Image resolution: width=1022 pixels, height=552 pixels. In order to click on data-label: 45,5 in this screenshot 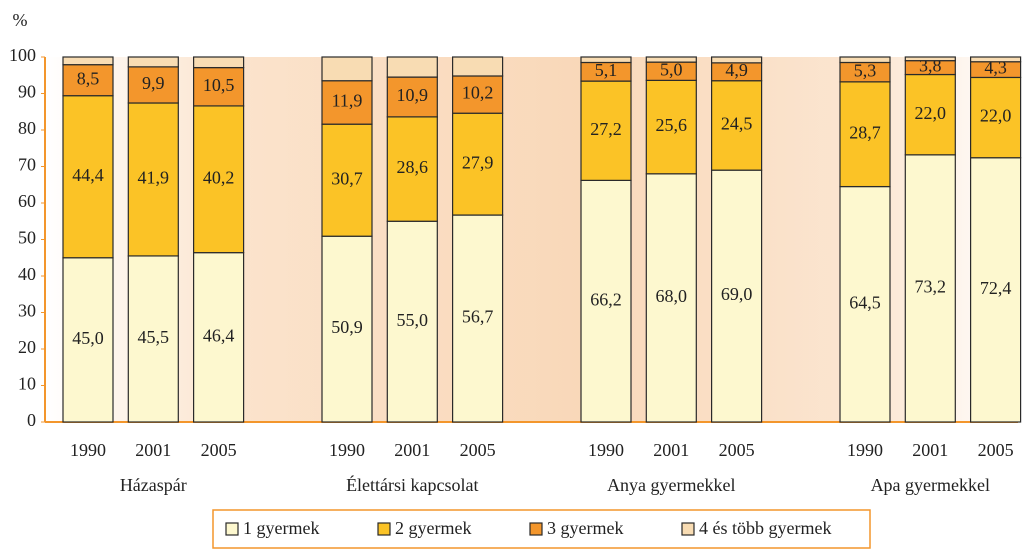, I will do `click(154, 337)`.